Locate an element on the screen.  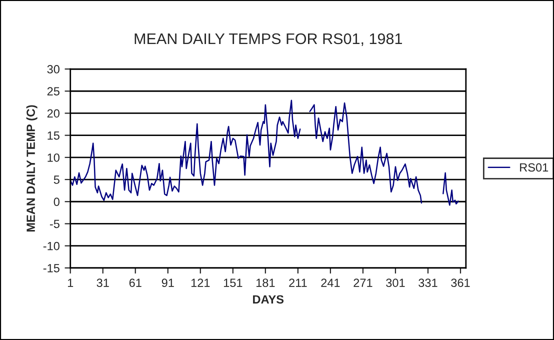
x-tick-label: 31 is located at coordinates (102, 283).